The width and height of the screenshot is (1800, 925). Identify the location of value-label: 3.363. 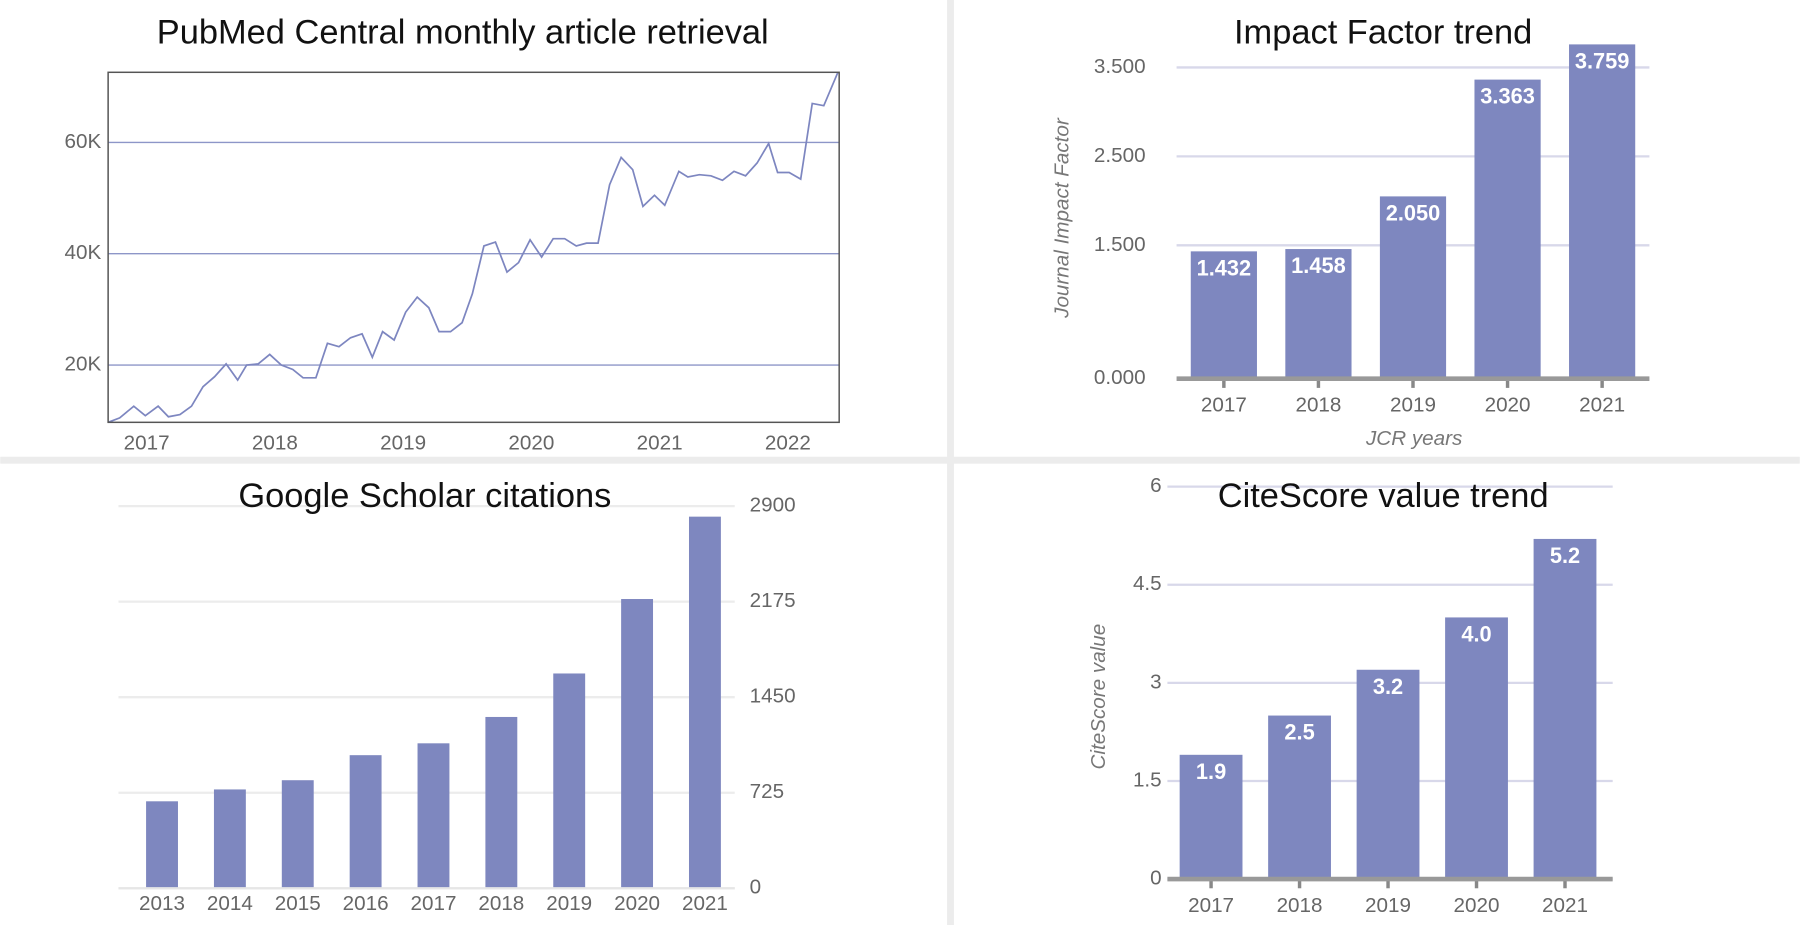
(1507, 96).